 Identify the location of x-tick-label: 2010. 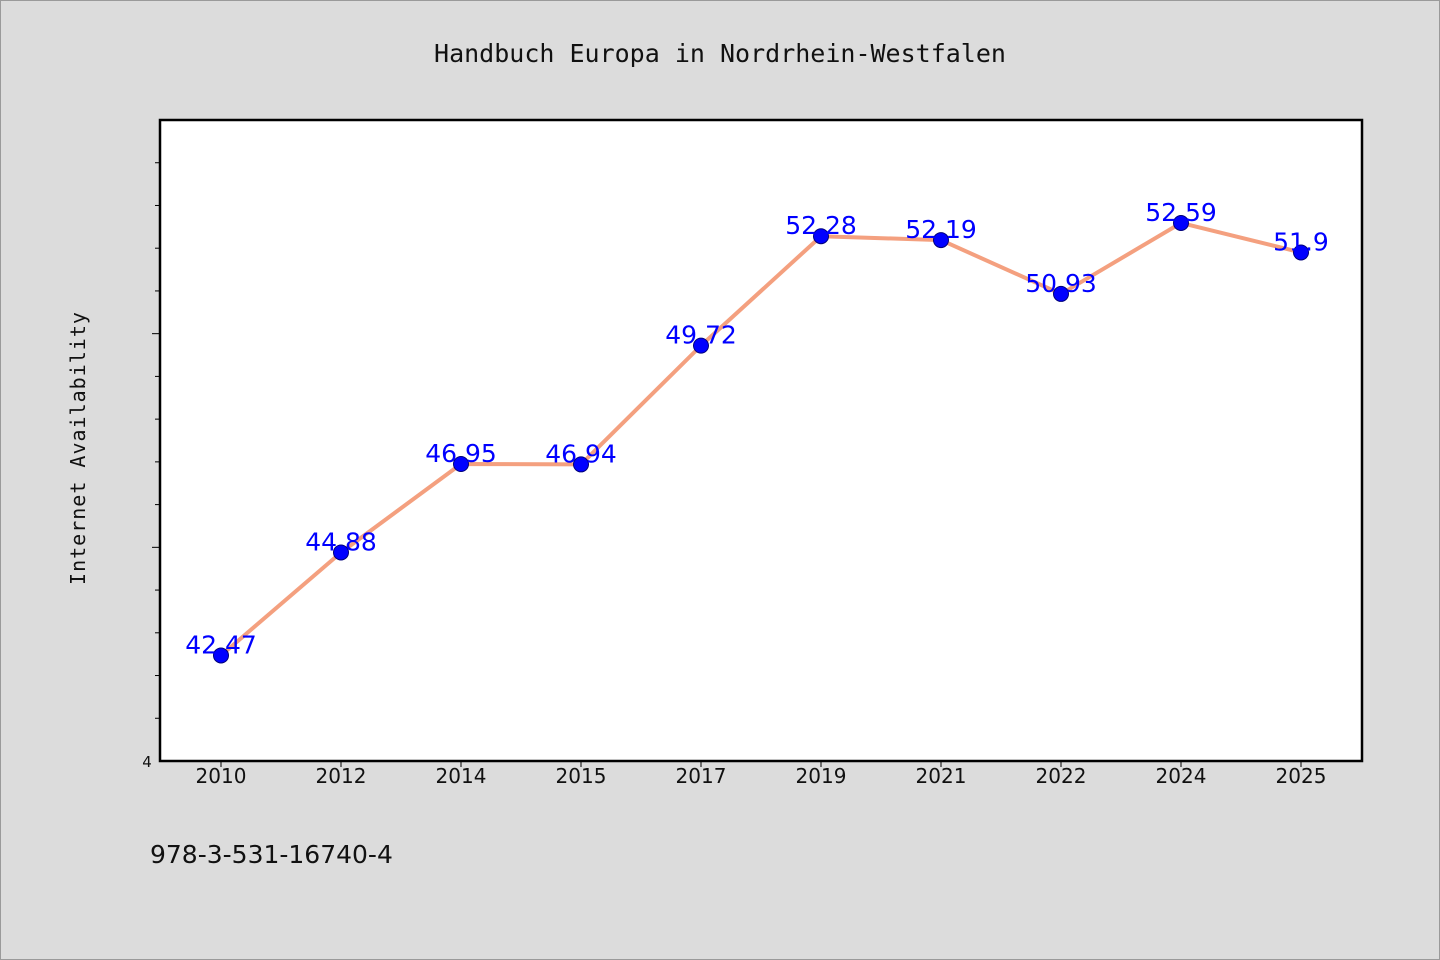
(221, 776).